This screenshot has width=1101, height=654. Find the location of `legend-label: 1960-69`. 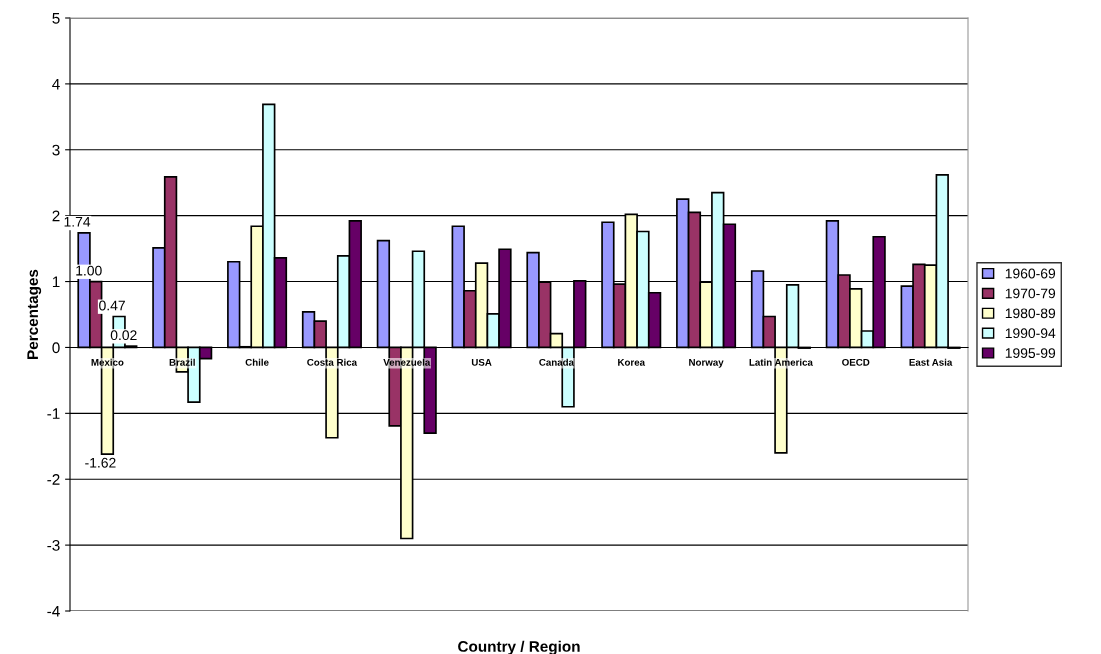

legend-label: 1960-69 is located at coordinates (1030, 273).